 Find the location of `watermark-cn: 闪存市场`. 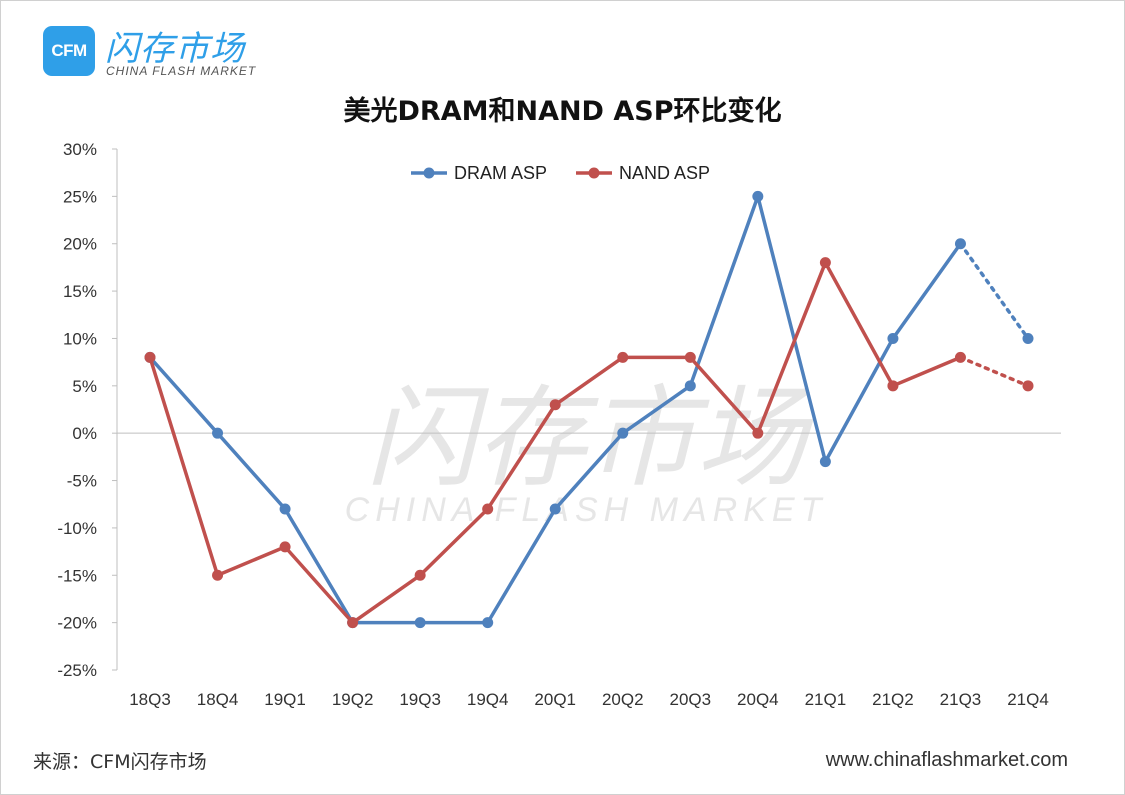

watermark-cn: 闪存市场 is located at coordinates (590, 438).